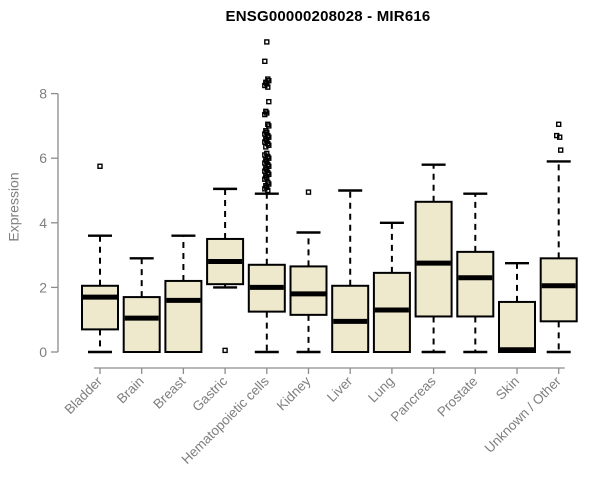 This screenshot has height=500, width=600. Describe the element at coordinates (340, 389) in the screenshot. I see `x-tick-label: Liver` at that location.